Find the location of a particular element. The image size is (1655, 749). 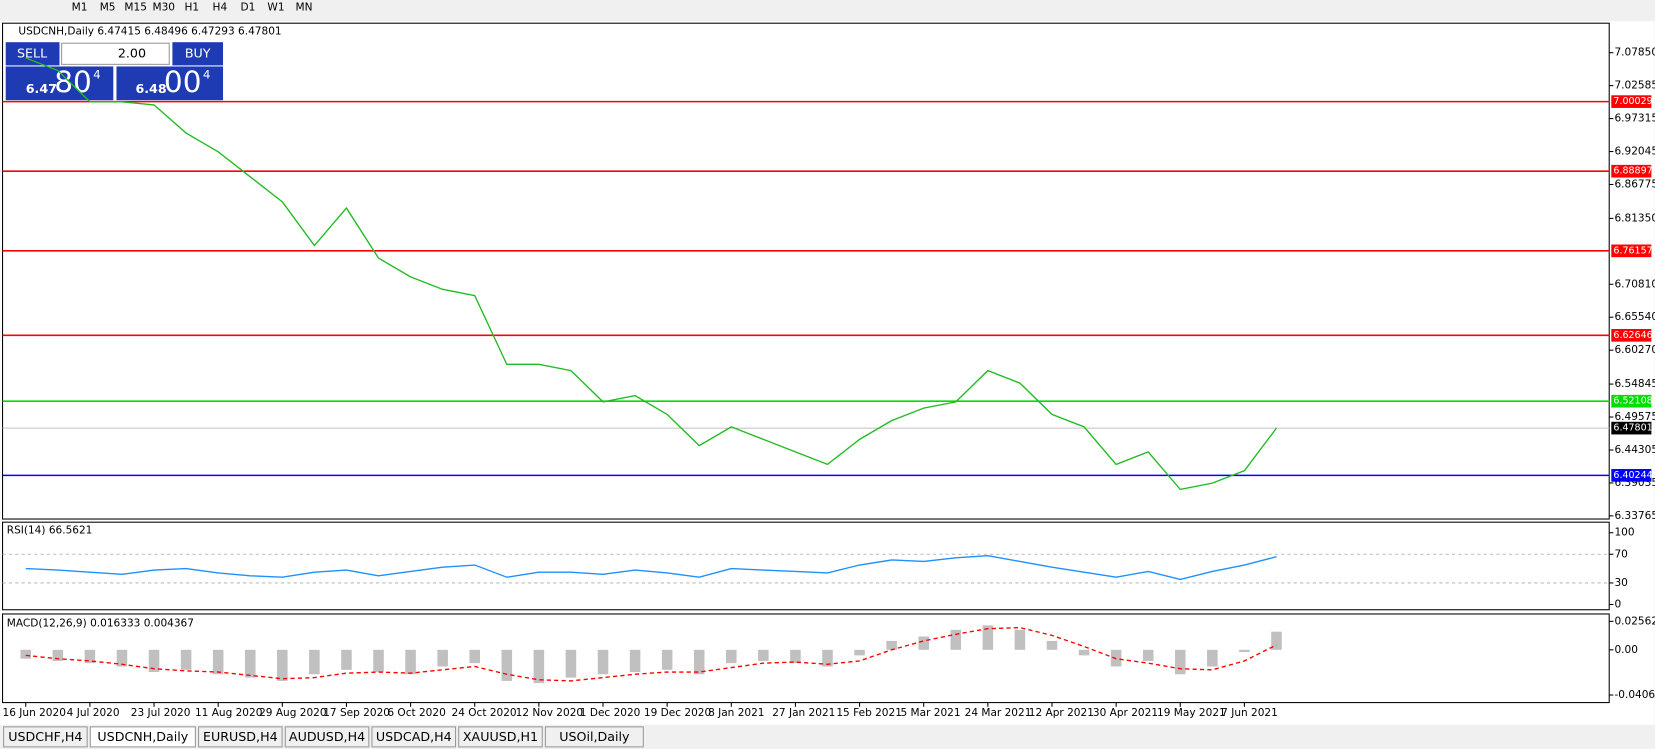

period-button: M5 is located at coordinates (108, 7).